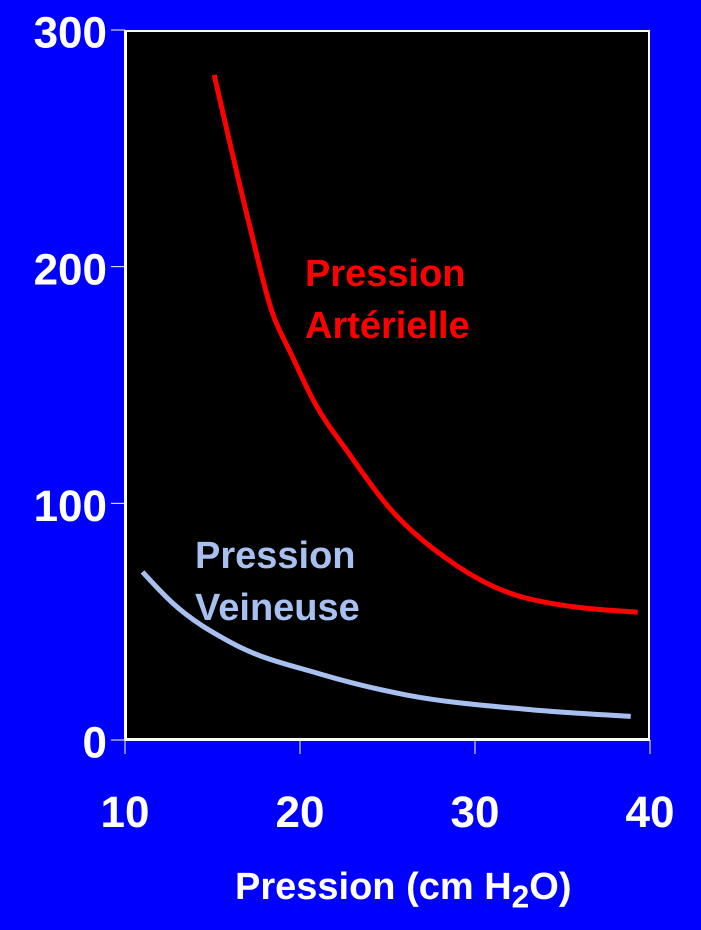  What do you see at coordinates (70, 506) in the screenshot?
I see `y-tick-label: 100` at bounding box center [70, 506].